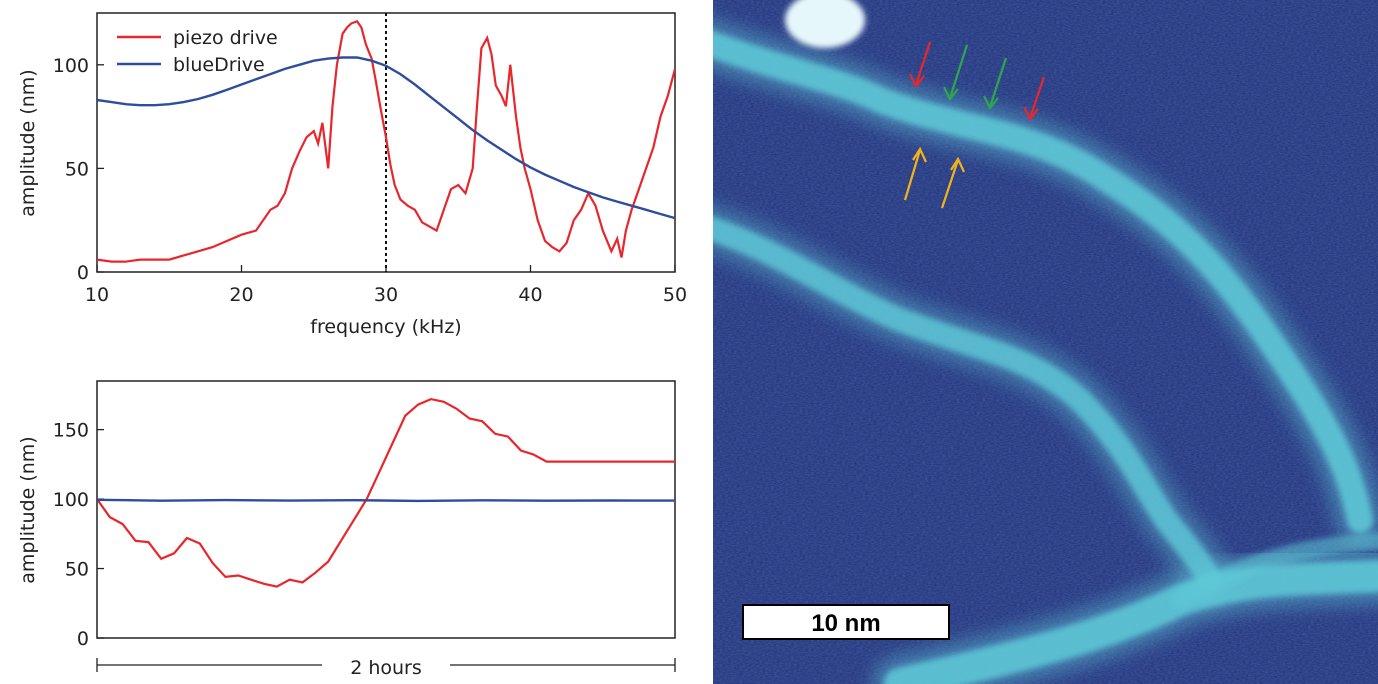 The image size is (1378, 684). What do you see at coordinates (71, 431) in the screenshot?
I see `y-tick-label: 150` at bounding box center [71, 431].